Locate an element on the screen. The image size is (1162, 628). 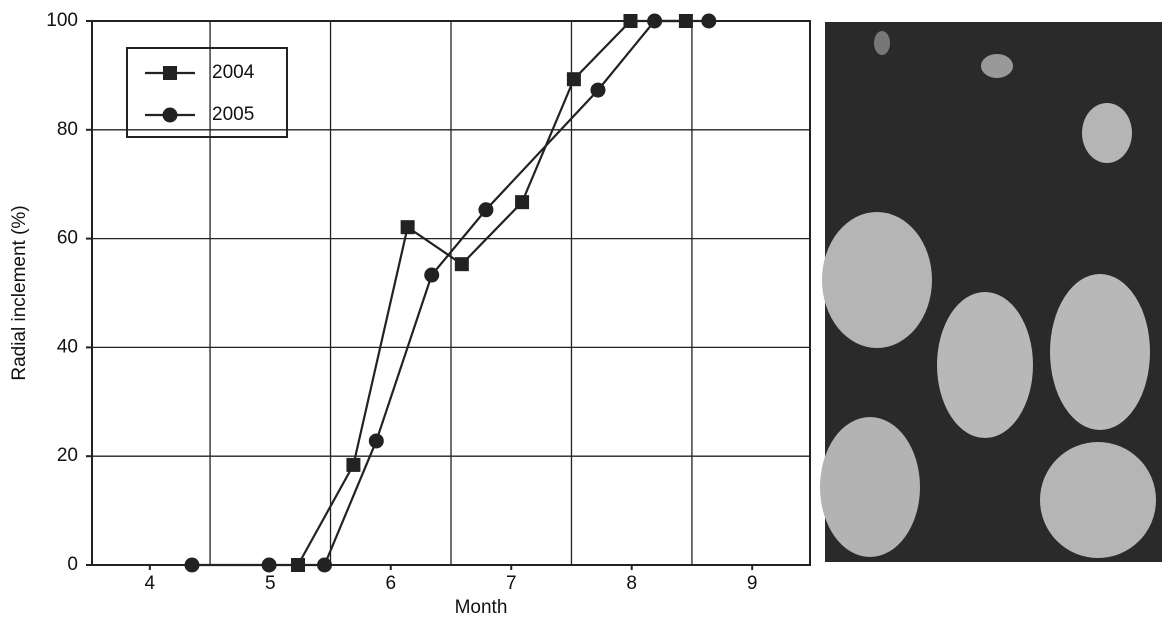
x-tick-label: 6 is located at coordinates (390, 583).